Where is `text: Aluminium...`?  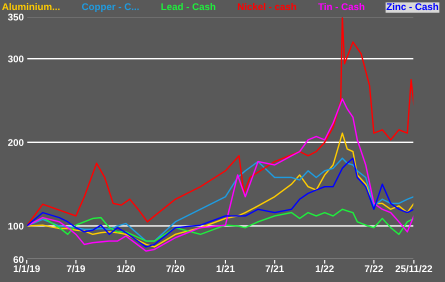
text: Aluminium... is located at coordinates (31, 6).